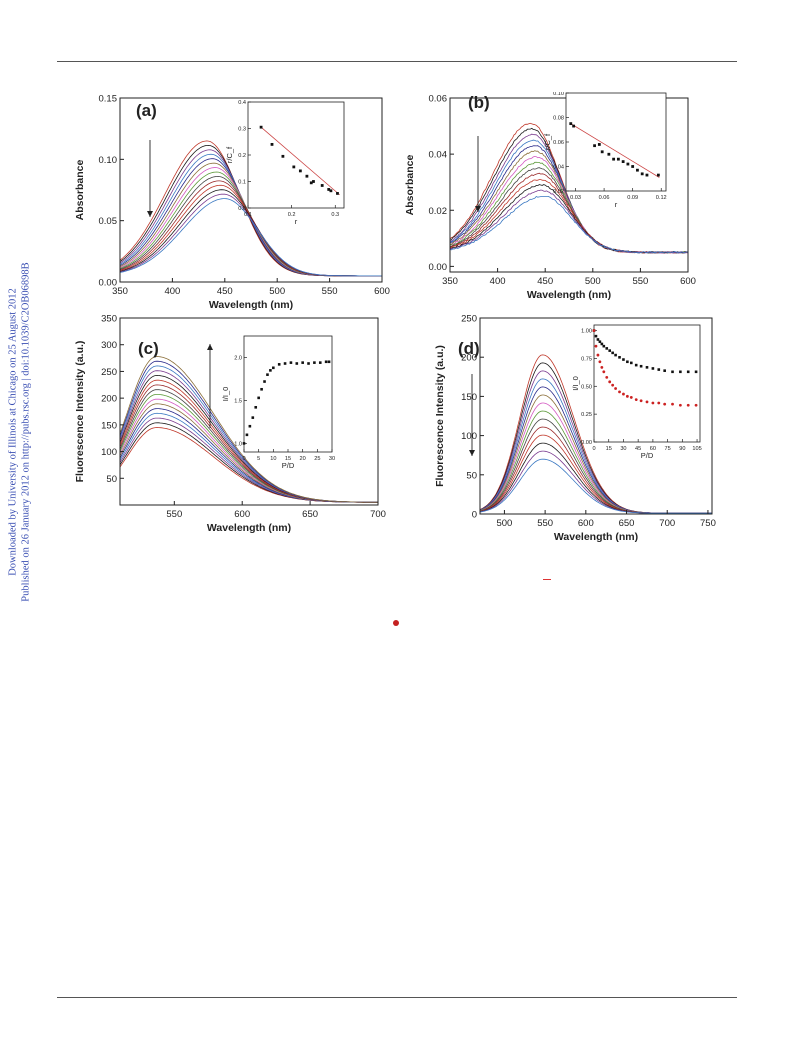  I want to click on inset-y-axis-label: I/I_0, so click(225, 394).